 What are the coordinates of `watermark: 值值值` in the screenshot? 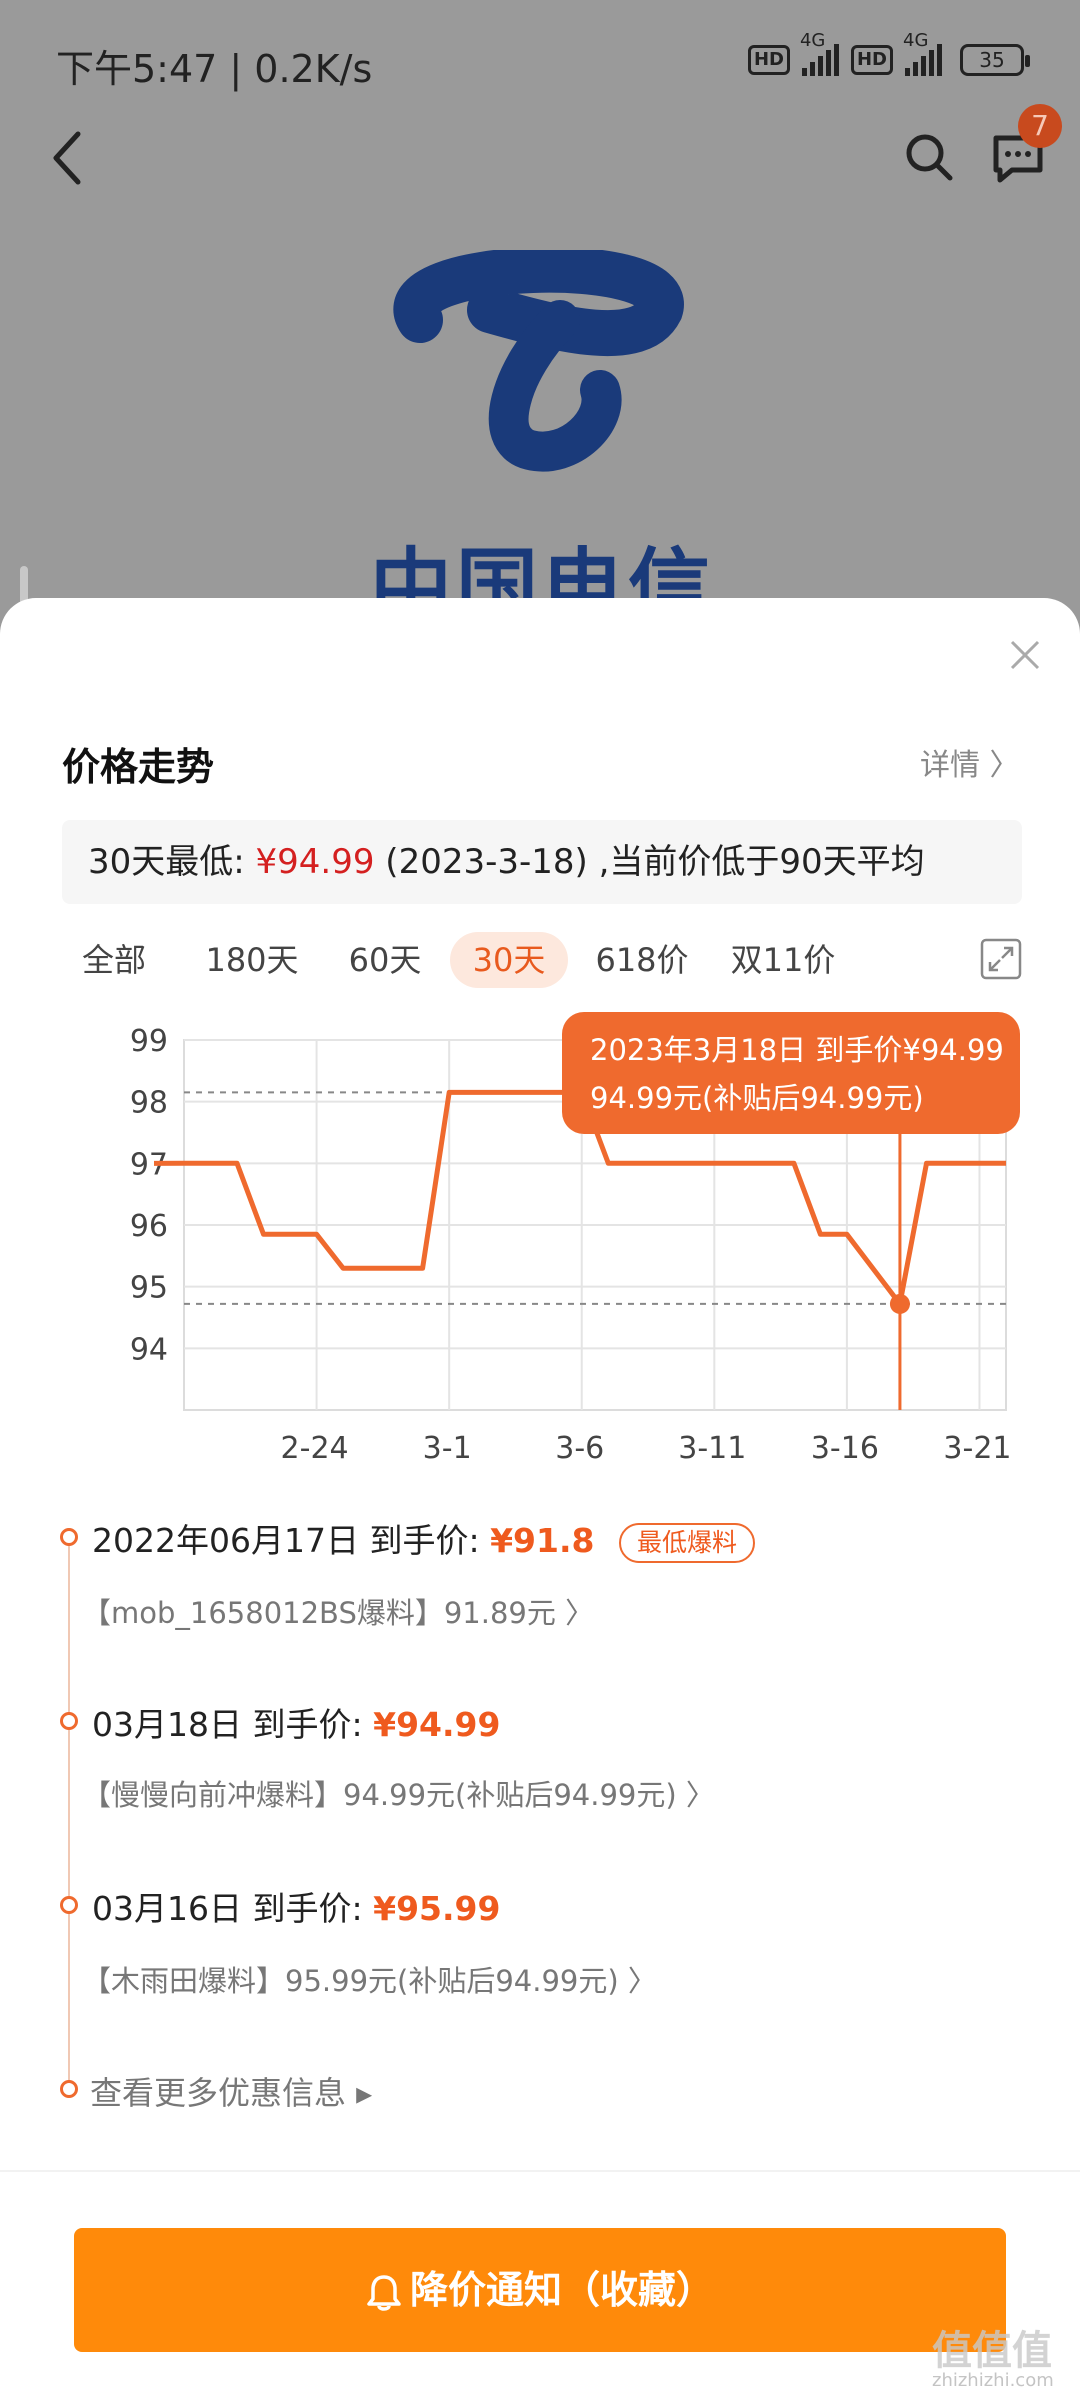 It's located at (992, 2351).